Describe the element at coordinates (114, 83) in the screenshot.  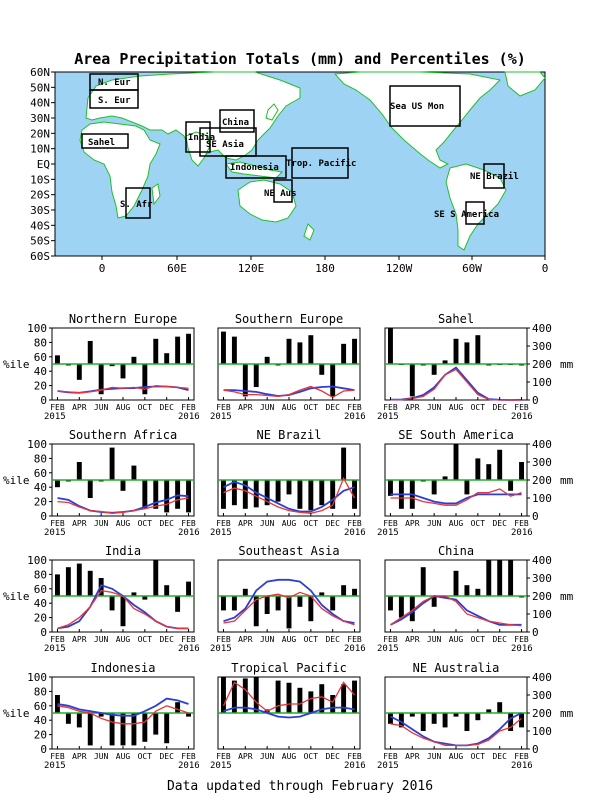
I see `region-label-n-eur: N. Eur` at that location.